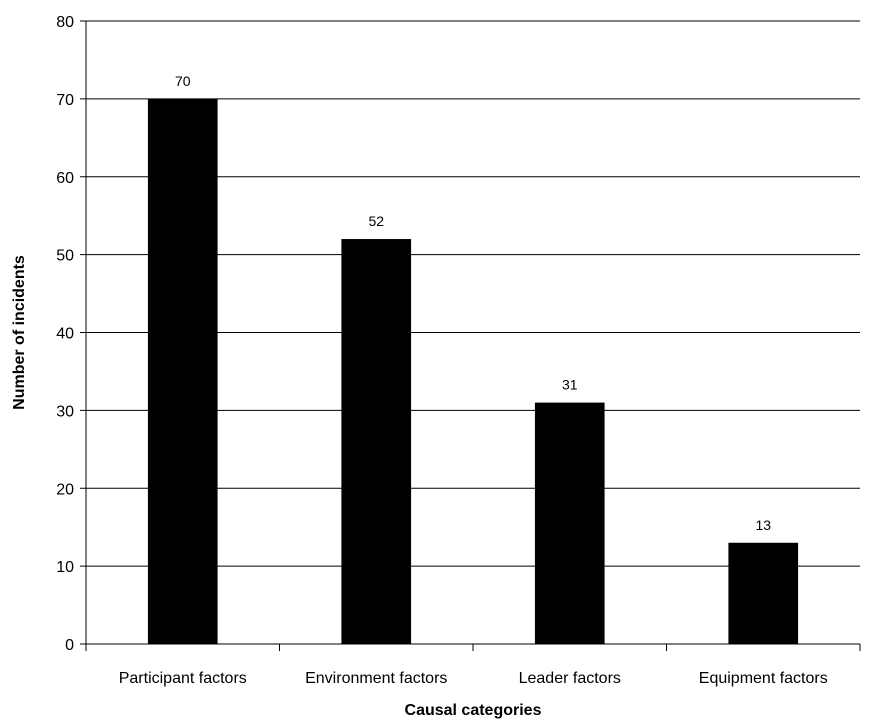 This screenshot has width=875, height=725. What do you see at coordinates (19, 332) in the screenshot?
I see `y-axis-title: Number of incidents` at bounding box center [19, 332].